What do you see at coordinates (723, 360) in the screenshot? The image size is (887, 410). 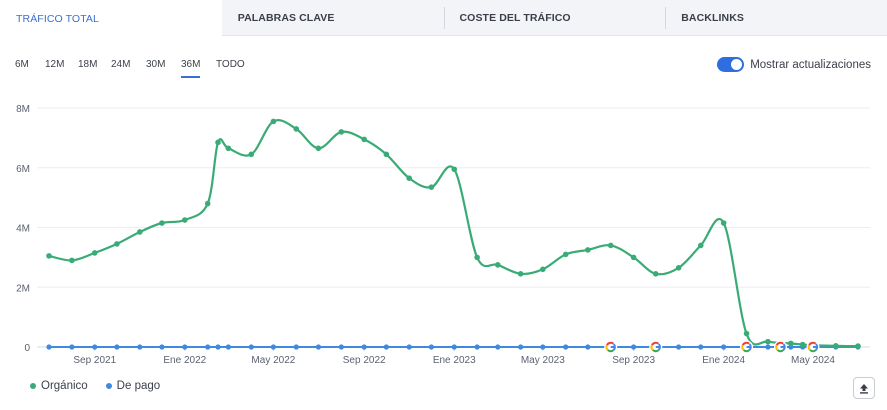 I see `x-tick-label: Ene 2024` at bounding box center [723, 360].